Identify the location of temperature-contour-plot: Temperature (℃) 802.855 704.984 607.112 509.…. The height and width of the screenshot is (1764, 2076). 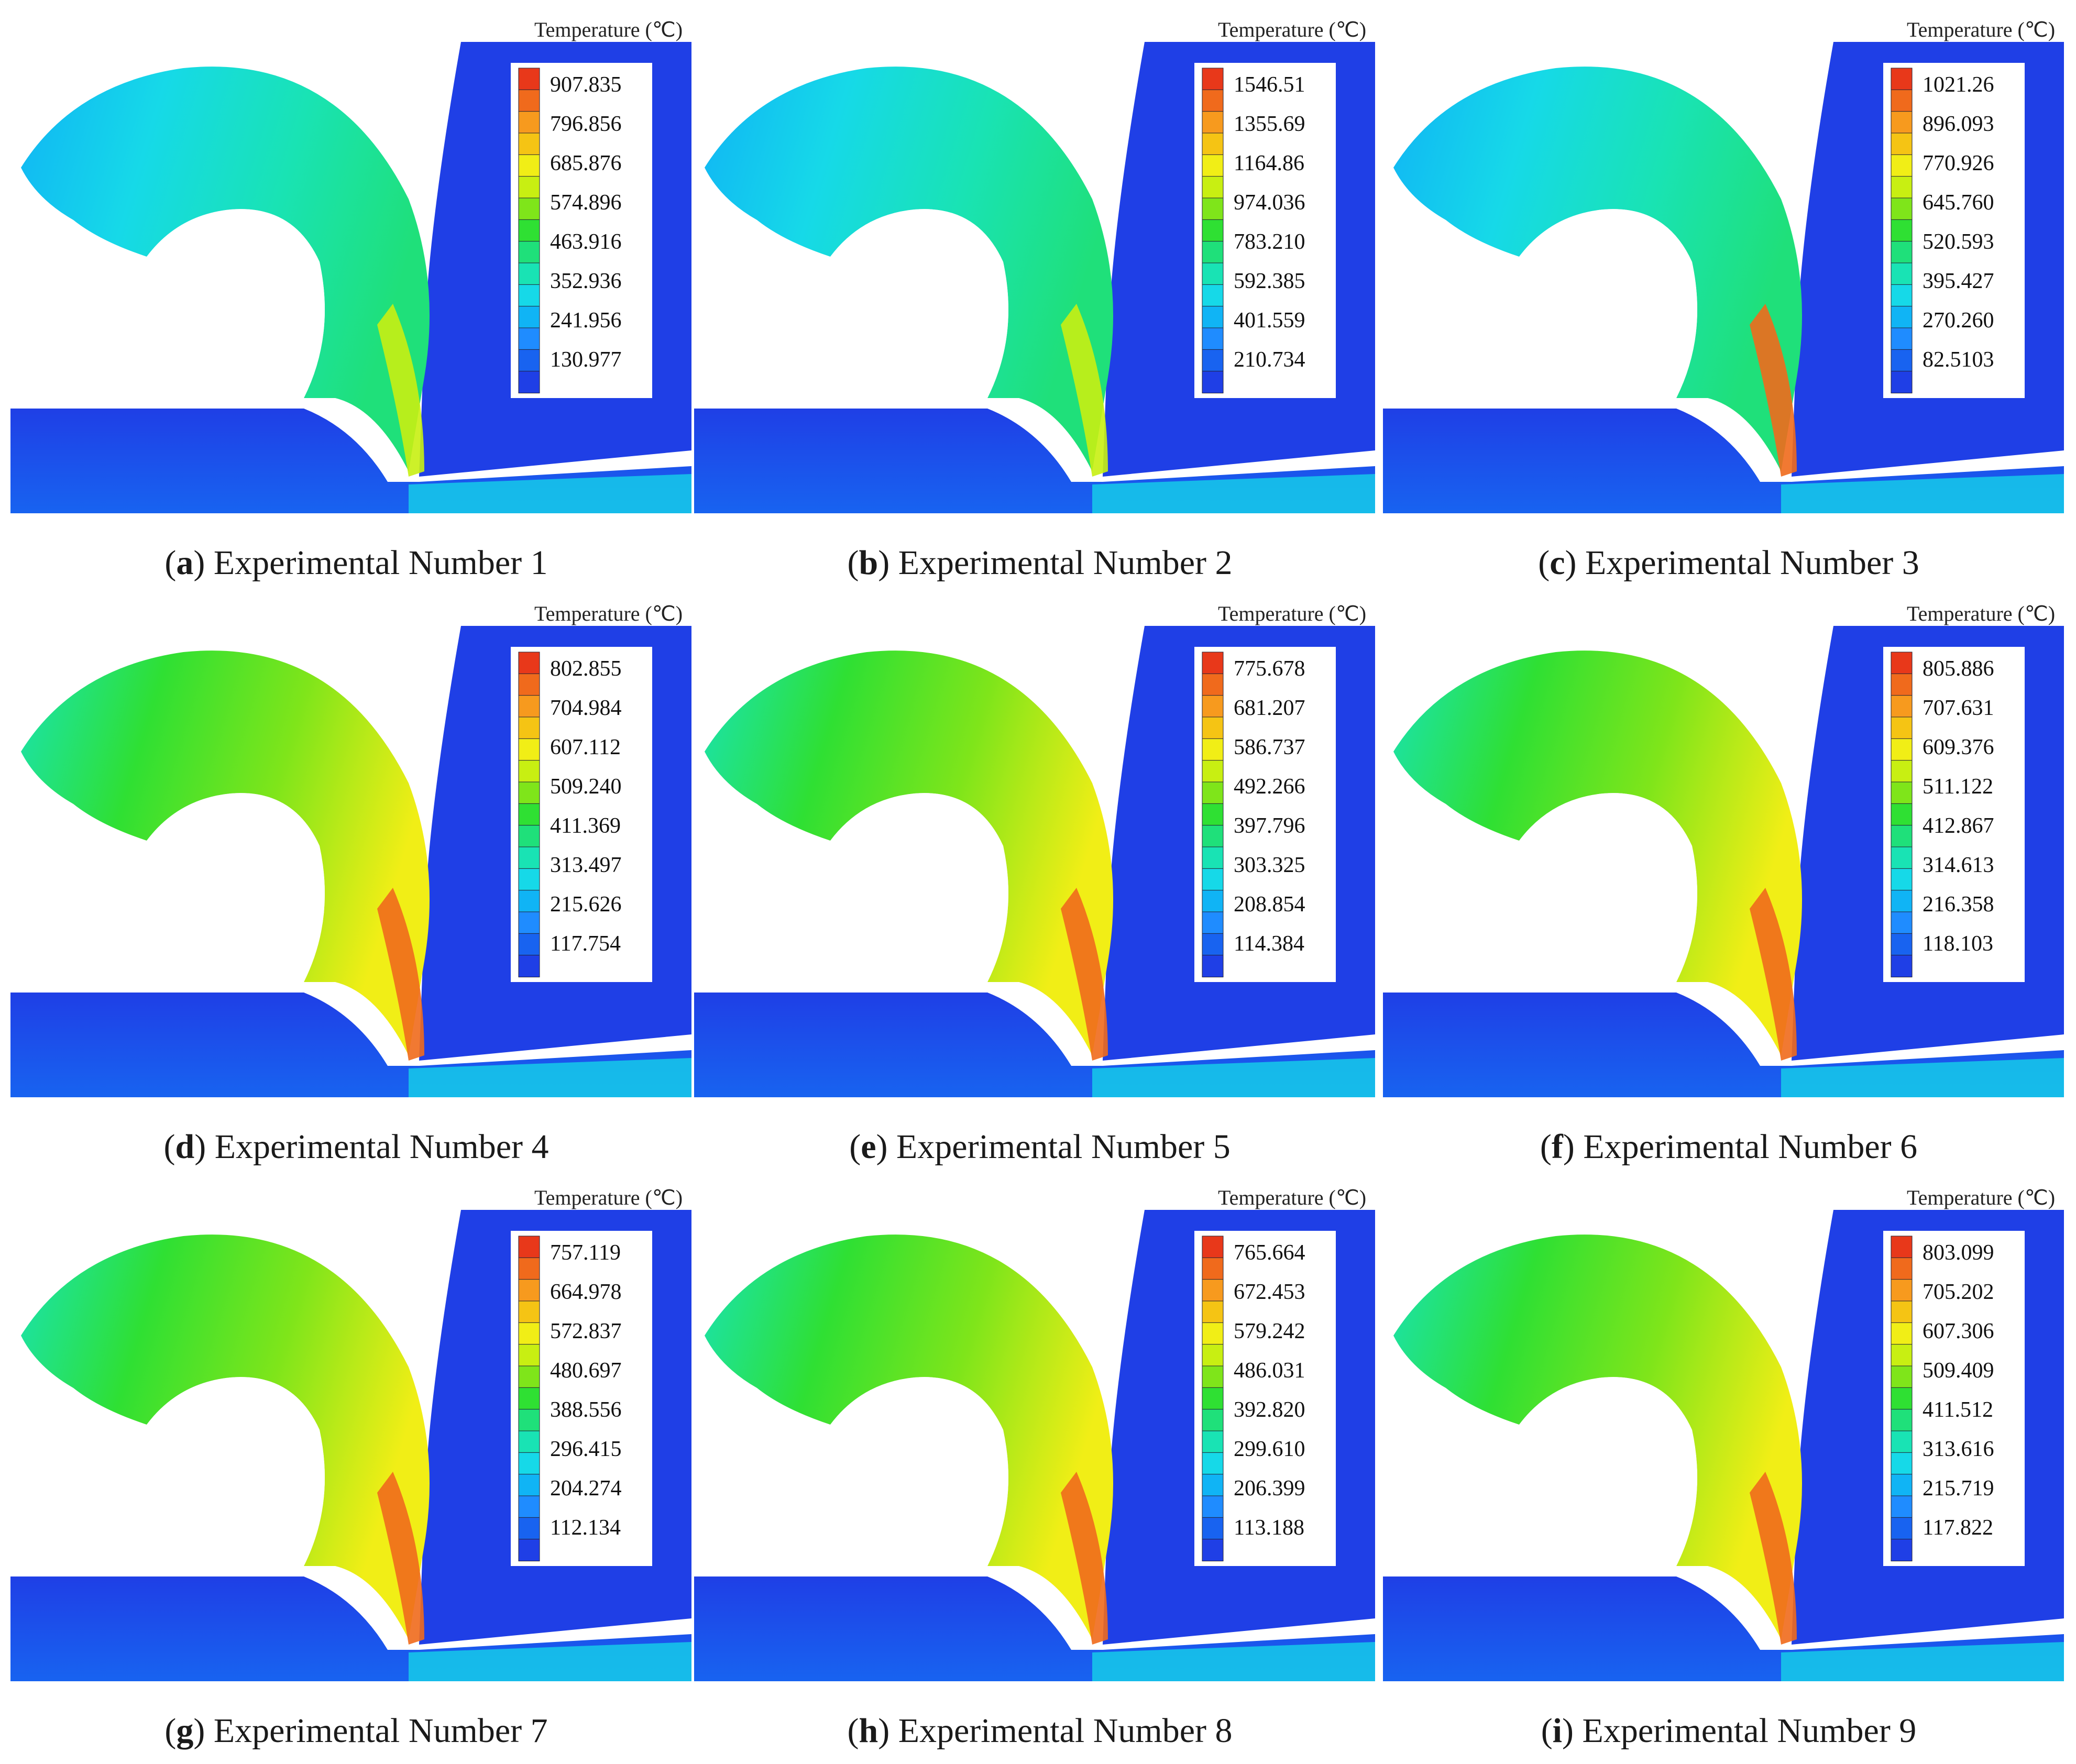
(350, 849).